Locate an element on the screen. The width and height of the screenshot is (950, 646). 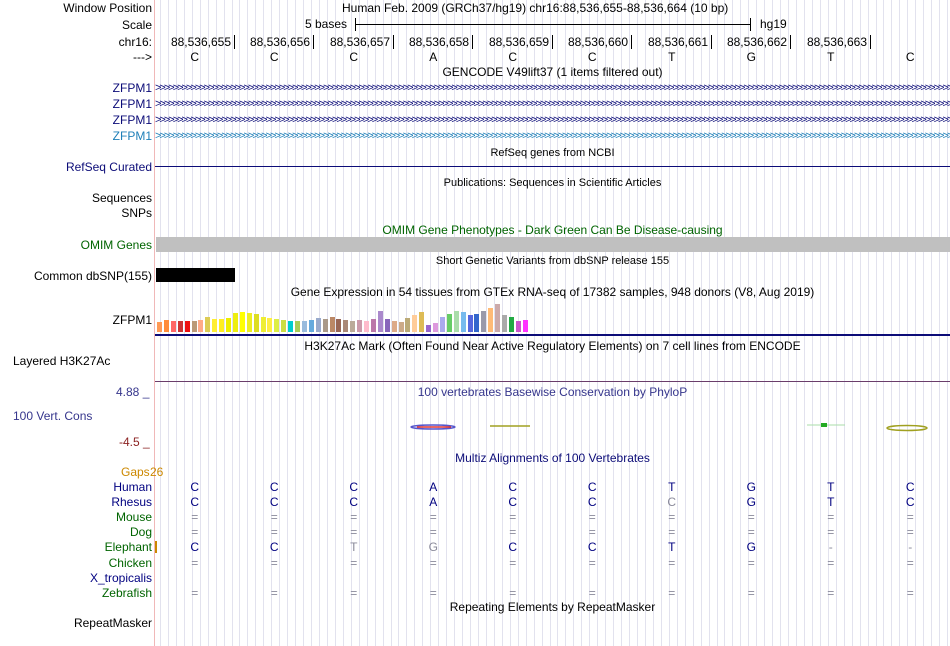
repeatmasker-track-title: Repeating Elements by RepeatMasker is located at coordinates (552, 607).